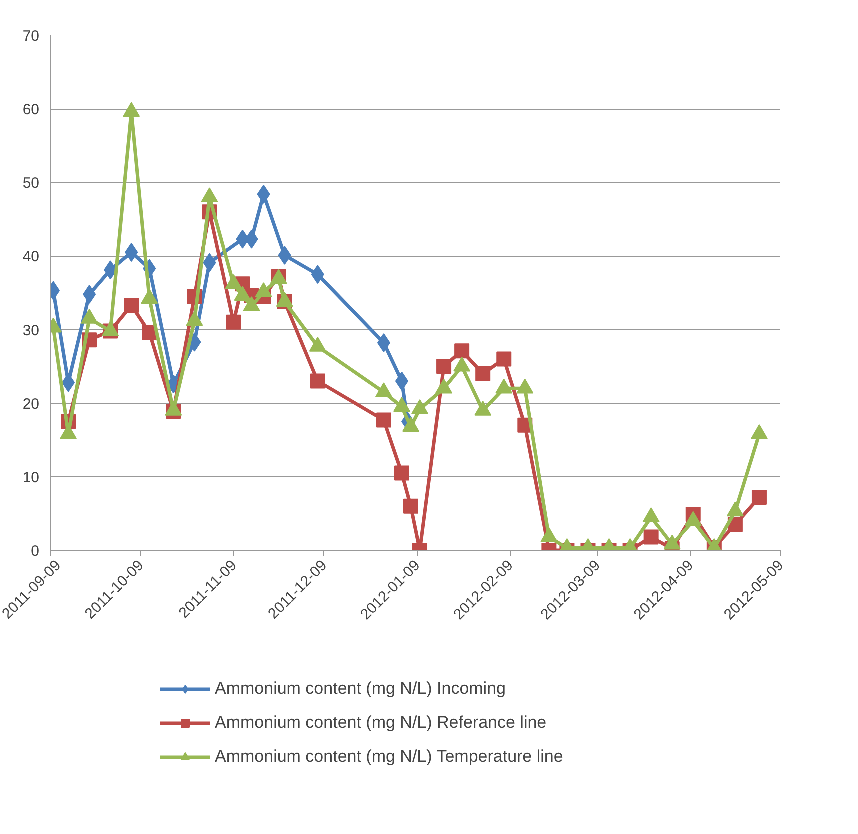  I want to click on legend-label: Ammonium content (mg N/L) Referance line, so click(381, 723).